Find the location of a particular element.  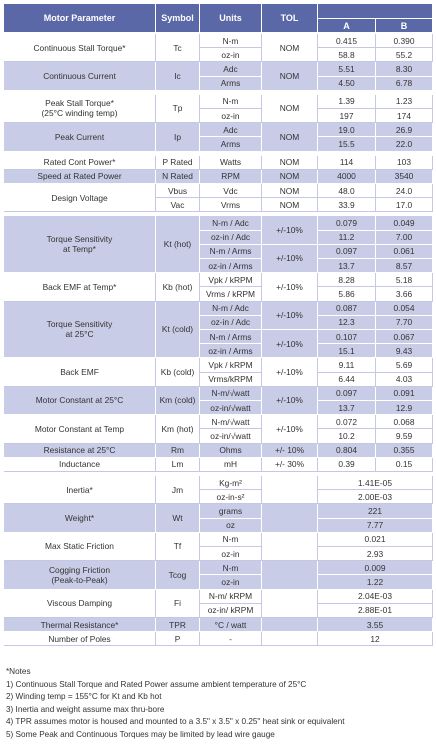

value-cell-text: 26.9 is located at coordinates (404, 129).